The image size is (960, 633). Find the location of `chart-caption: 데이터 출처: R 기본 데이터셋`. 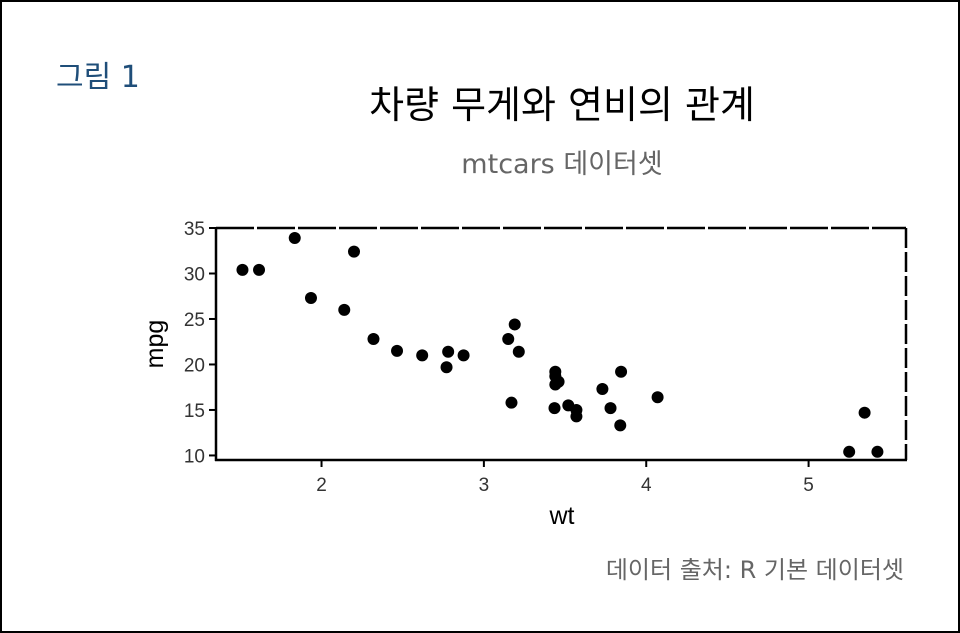

chart-caption: 데이터 출처: R 기본 데이터셋 is located at coordinates (754, 570).